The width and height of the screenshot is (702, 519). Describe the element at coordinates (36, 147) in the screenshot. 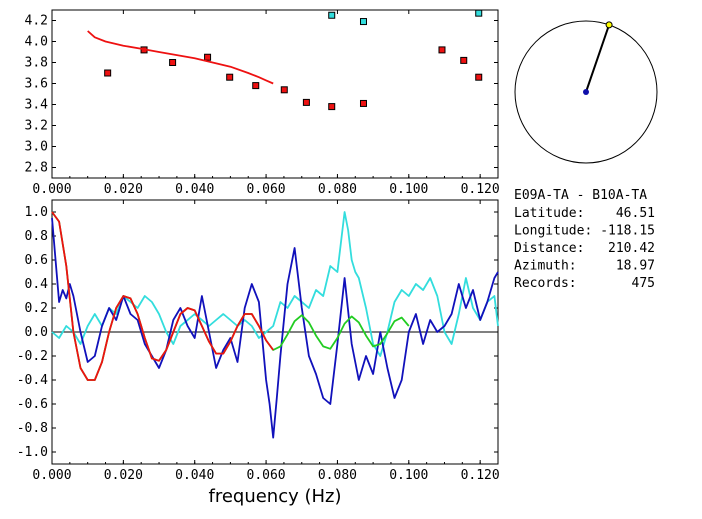

I see `y-tick-label: 3.0` at that location.